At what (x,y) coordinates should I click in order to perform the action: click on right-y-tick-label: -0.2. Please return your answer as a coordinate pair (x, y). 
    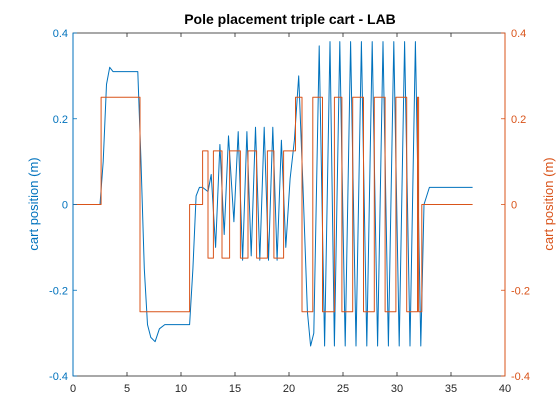
    Looking at the image, I should click on (520, 291).